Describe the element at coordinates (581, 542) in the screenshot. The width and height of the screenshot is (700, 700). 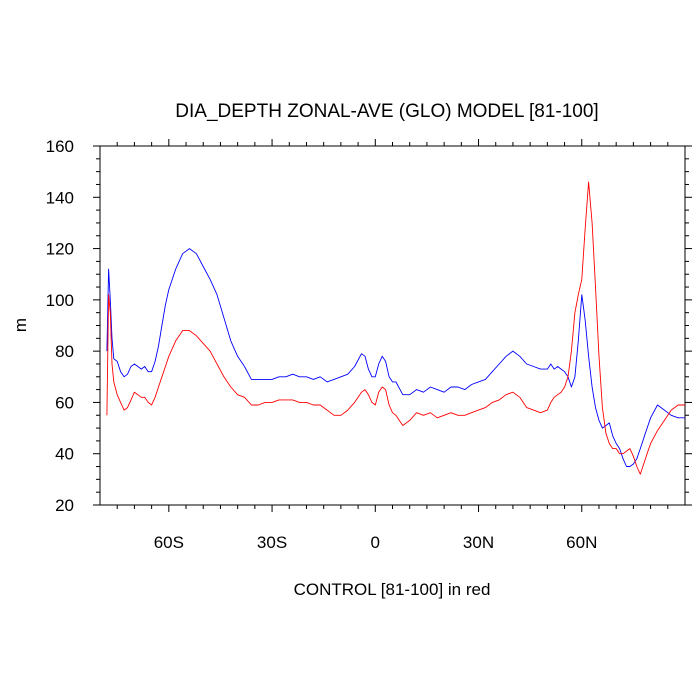
I see `x-tick-label: 60N` at that location.